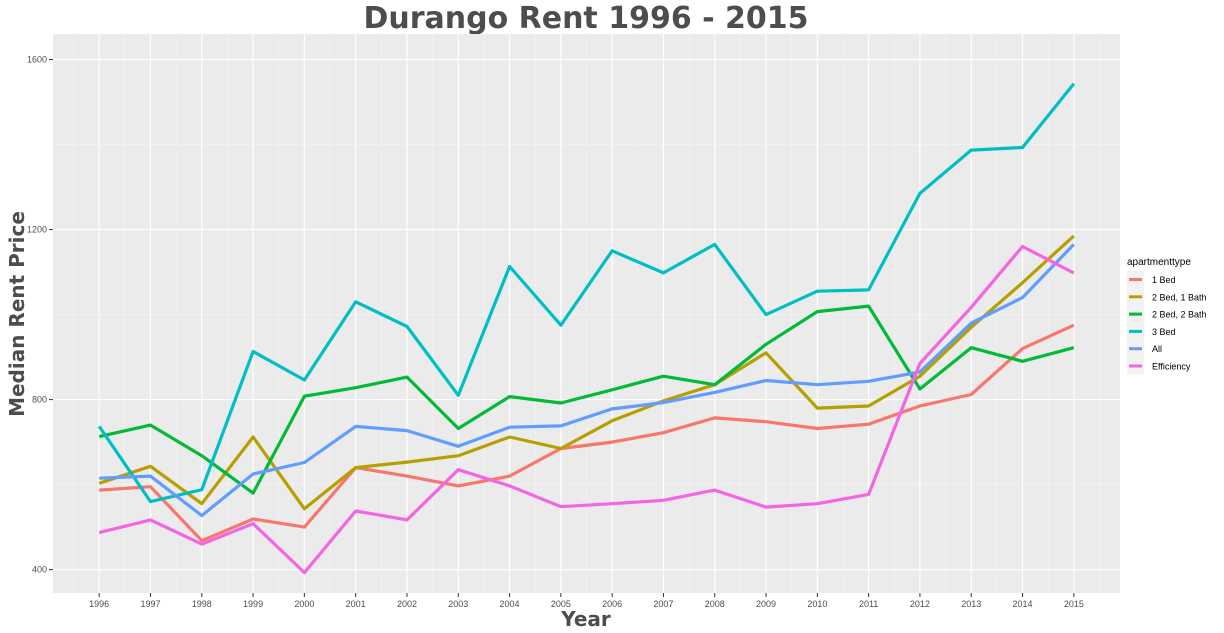 Image resolution: width=1224 pixels, height=633 pixels. I want to click on x-tick-label: 2014, so click(1023, 604).